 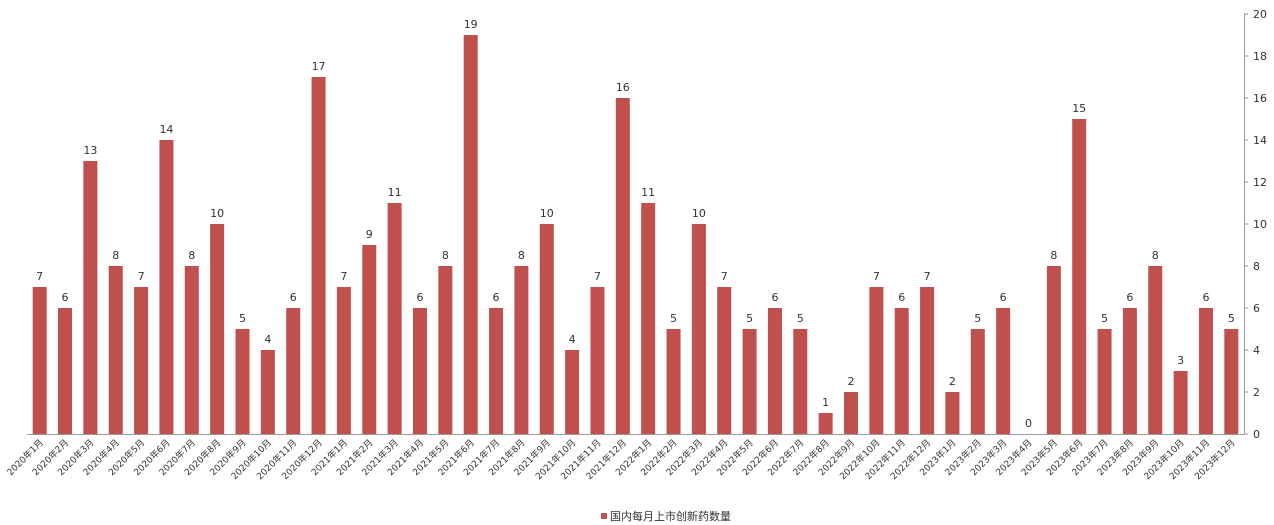 What do you see at coordinates (1079, 108) in the screenshot?
I see `data-label: 15` at bounding box center [1079, 108].